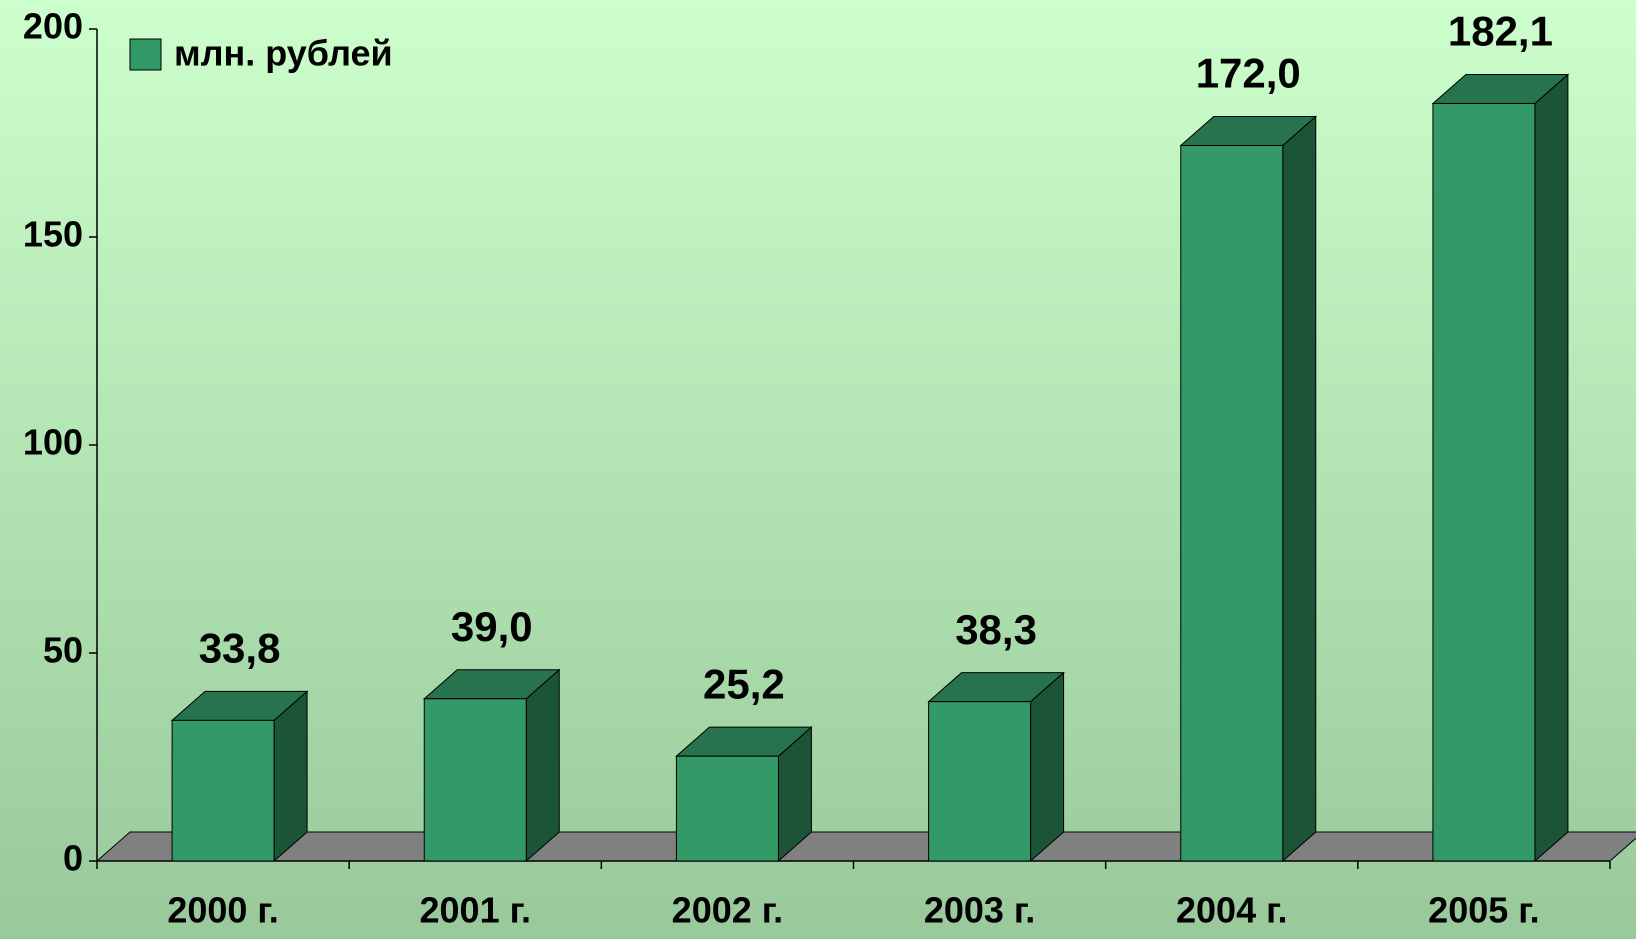  Describe the element at coordinates (145, 54) in the screenshot. I see `legend-swatch` at that location.